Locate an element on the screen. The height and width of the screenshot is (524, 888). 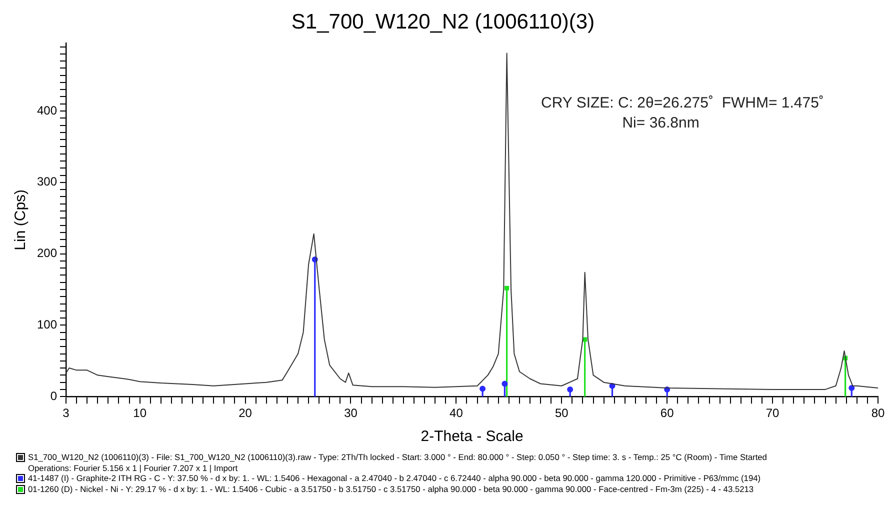
y-axis-title: Lin (Cps) is located at coordinates (21, 219).